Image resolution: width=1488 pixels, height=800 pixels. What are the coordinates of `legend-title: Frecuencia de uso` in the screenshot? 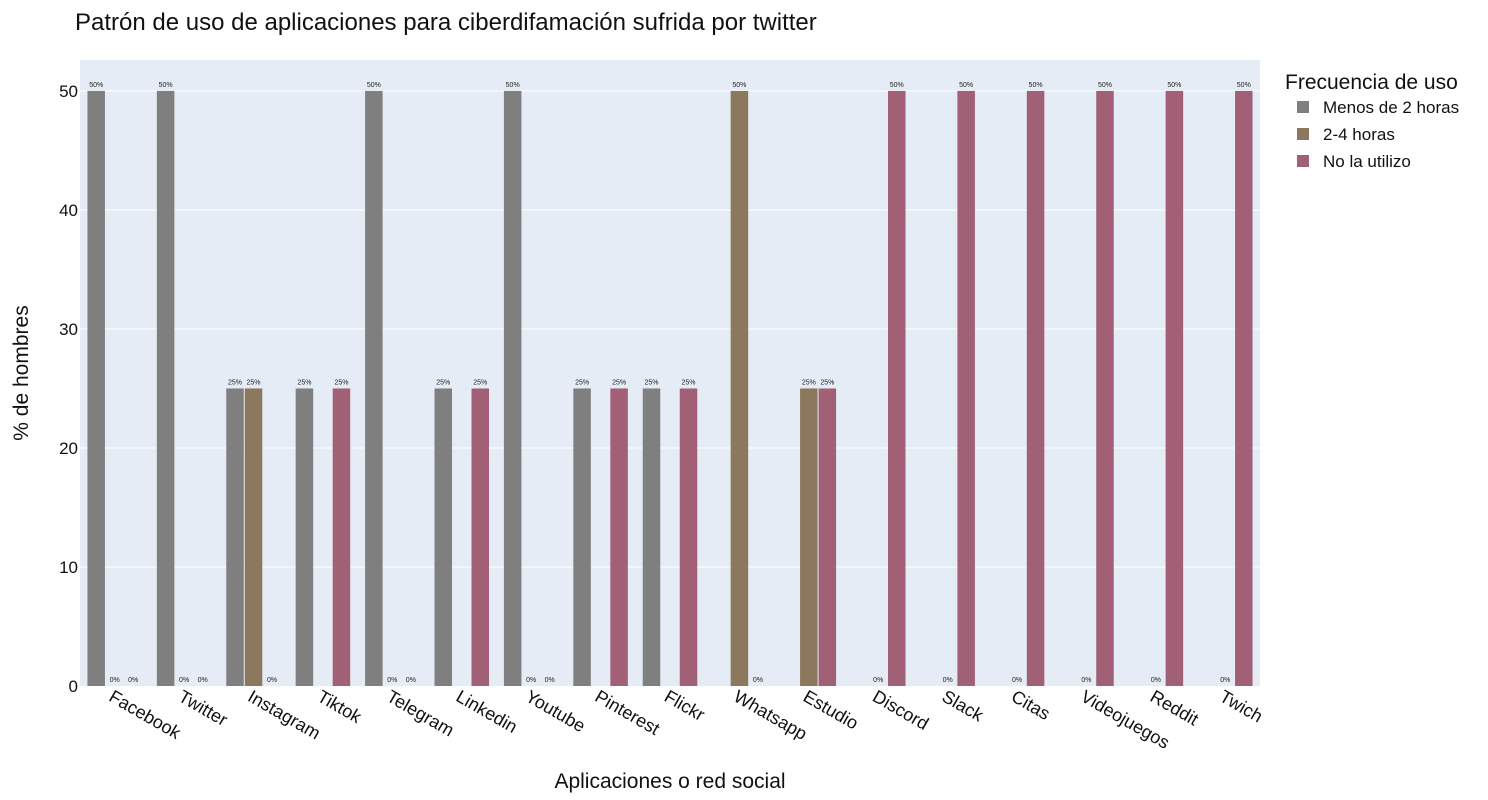 It's located at (1371, 82).